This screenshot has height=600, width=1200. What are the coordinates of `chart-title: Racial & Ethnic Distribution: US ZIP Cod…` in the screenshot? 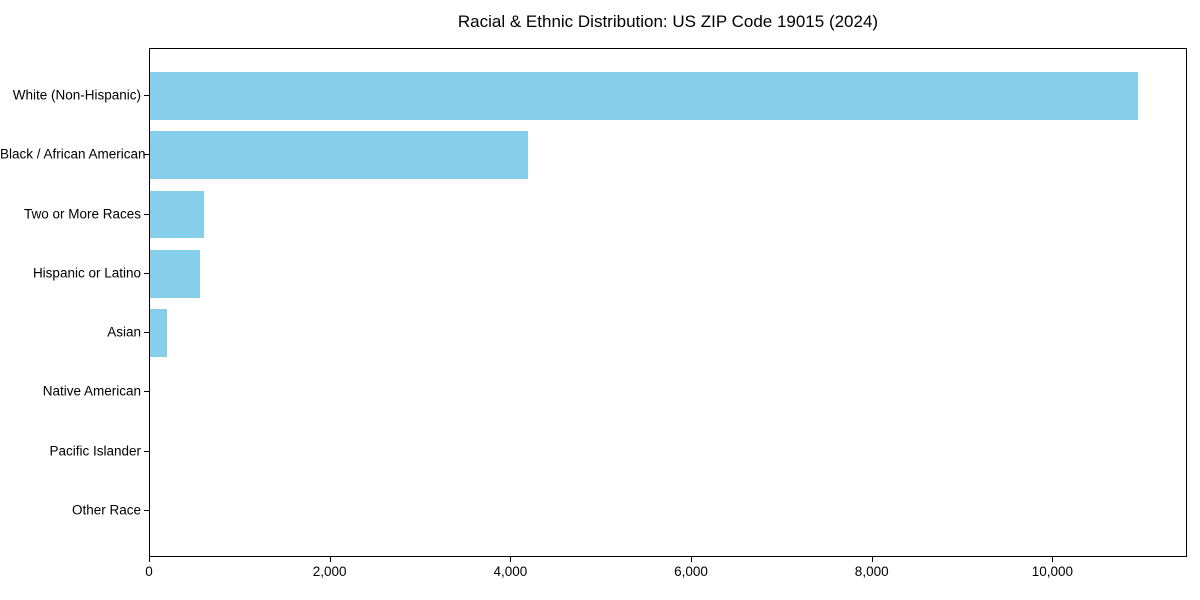 It's located at (668, 21).